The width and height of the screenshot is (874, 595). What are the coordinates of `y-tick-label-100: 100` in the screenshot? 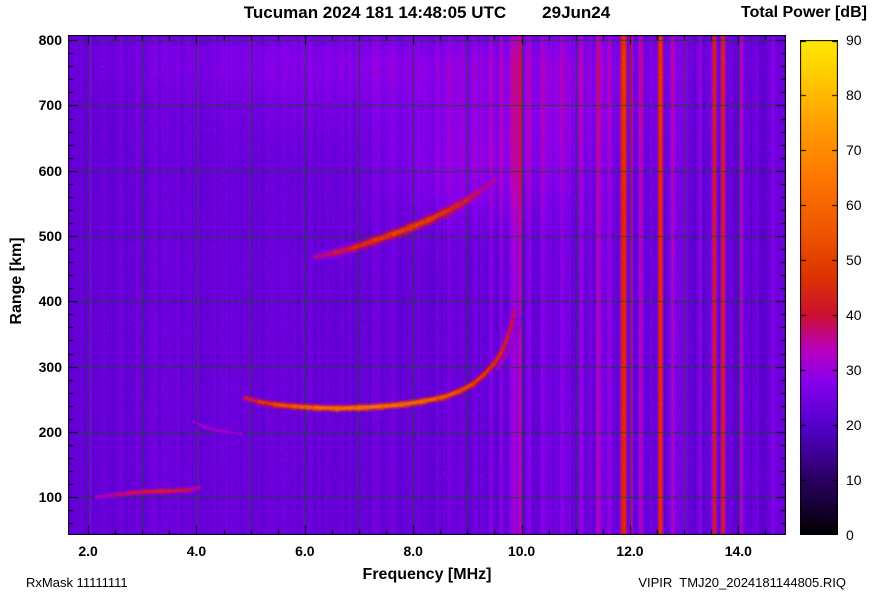 It's located at (50, 497).